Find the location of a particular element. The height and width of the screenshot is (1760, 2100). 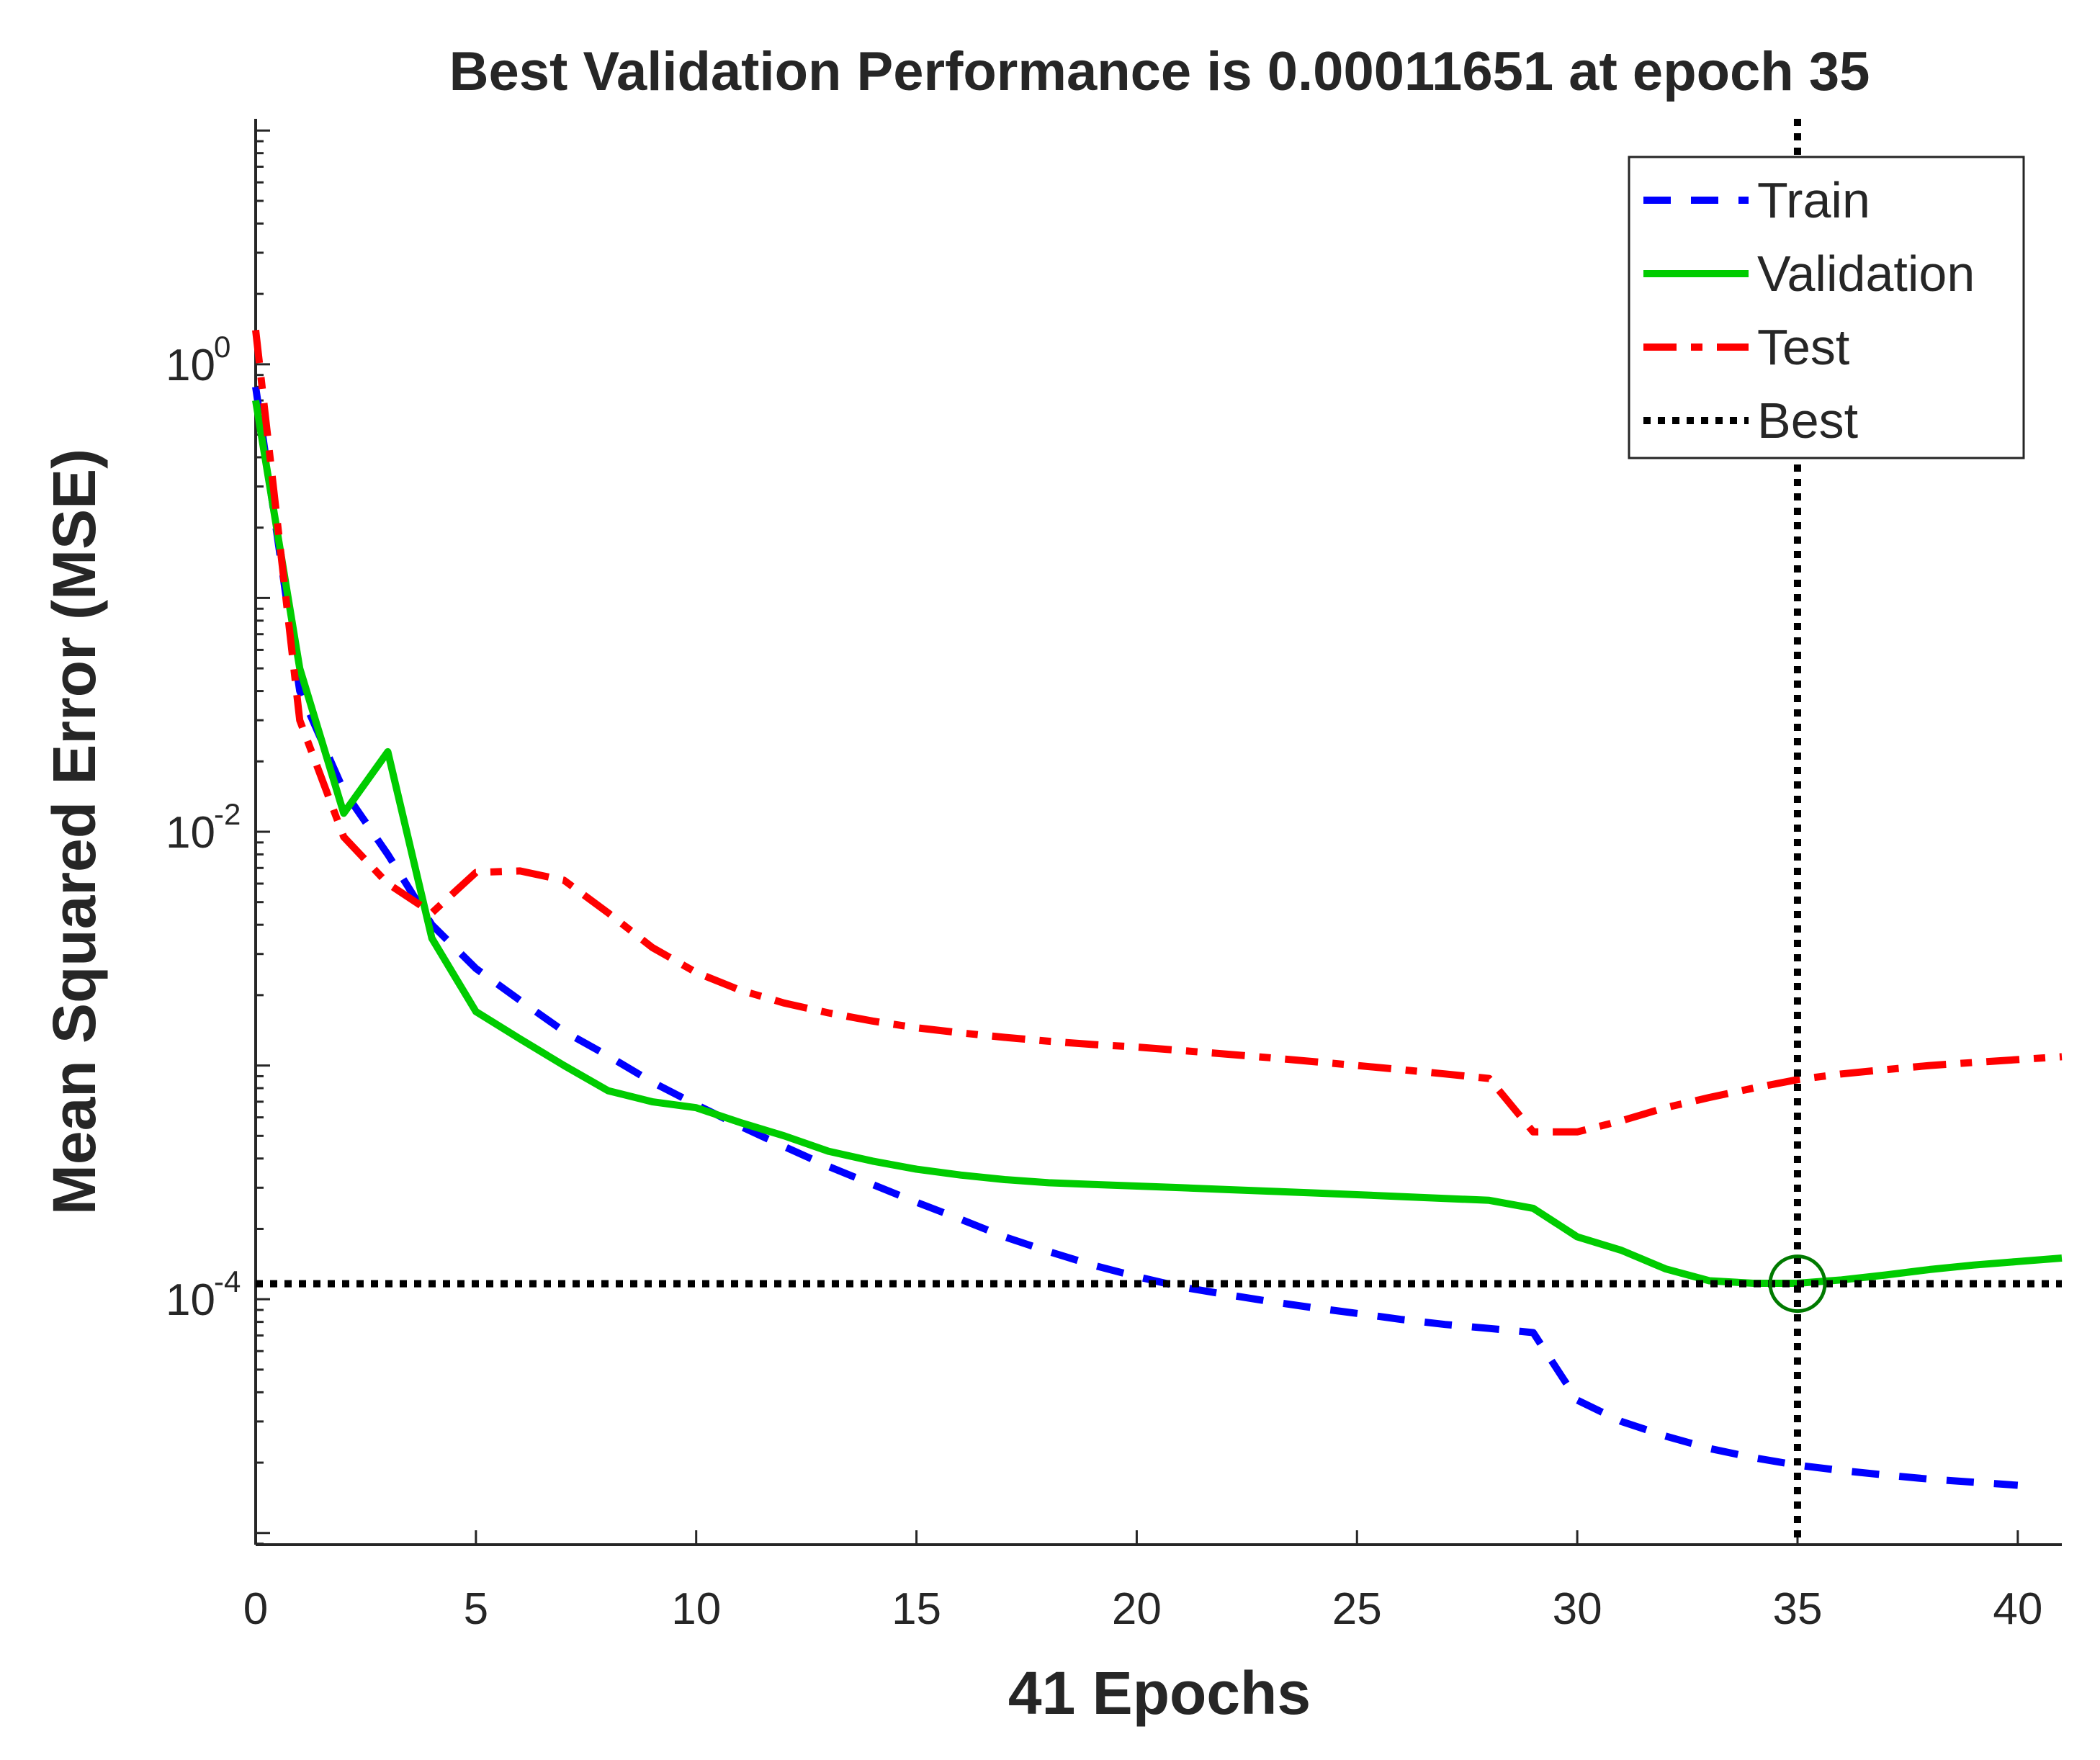

x-ticks: 0 5 10 15 20 25 30 35 40 is located at coordinates (1142, 1582).